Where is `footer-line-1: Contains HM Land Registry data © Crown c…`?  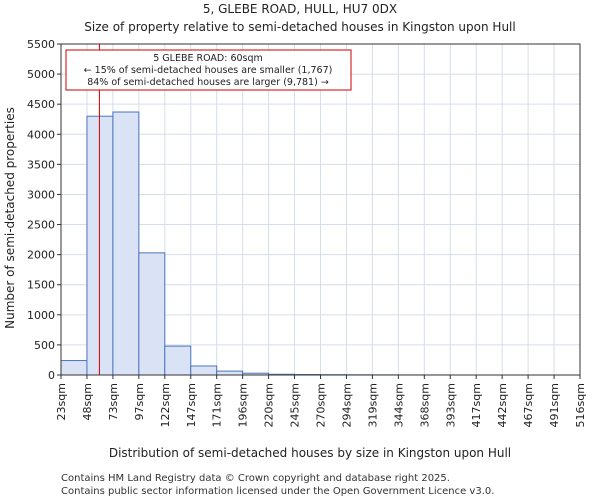 footer-line-1: Contains HM Land Registry data © Crown c… is located at coordinates (255, 478).